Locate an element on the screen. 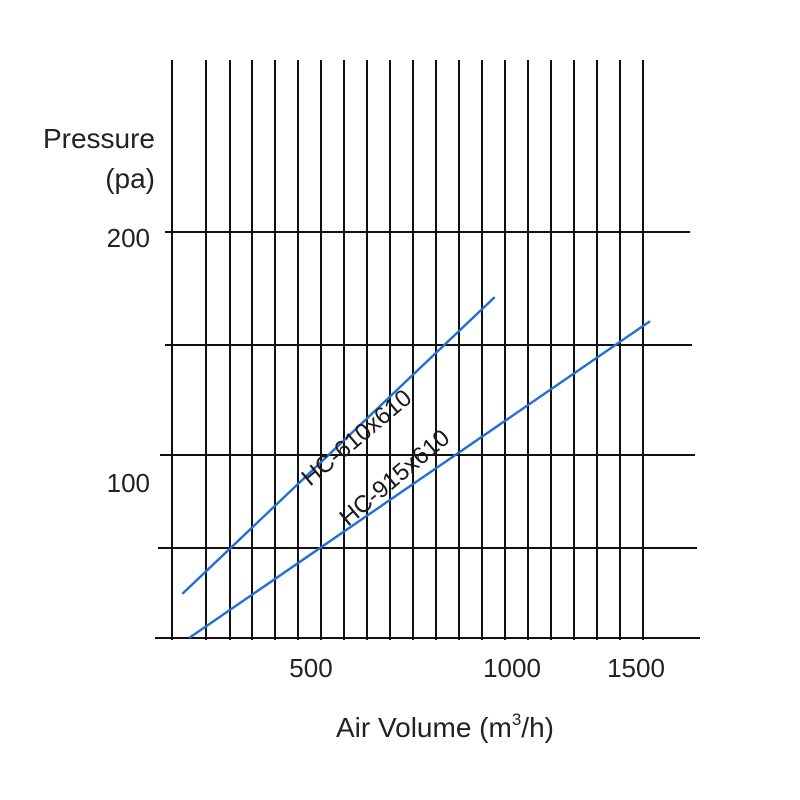 Image resolution: width=800 pixels, height=800 pixels. x-tick-label: 500 is located at coordinates (310, 668).